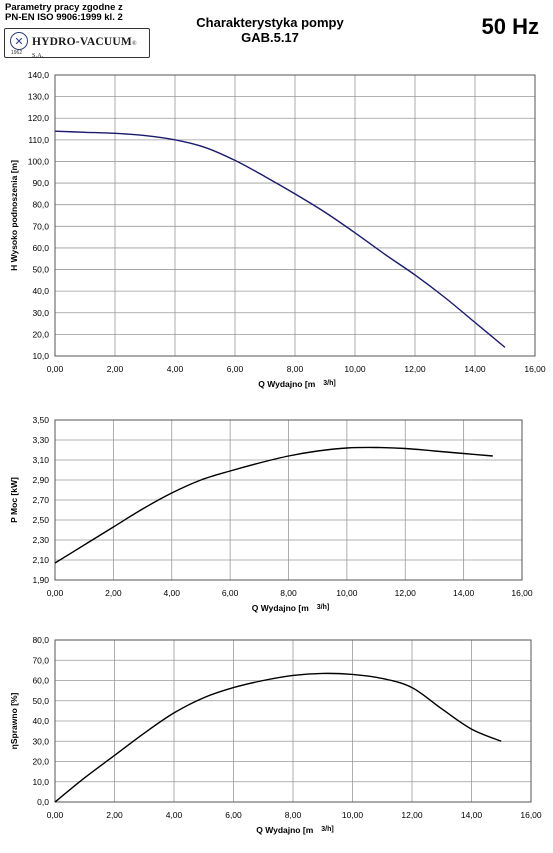 The image size is (553, 853). Describe the element at coordinates (39, 97) in the screenshot. I see `y-tick-label: 130,0` at that location.